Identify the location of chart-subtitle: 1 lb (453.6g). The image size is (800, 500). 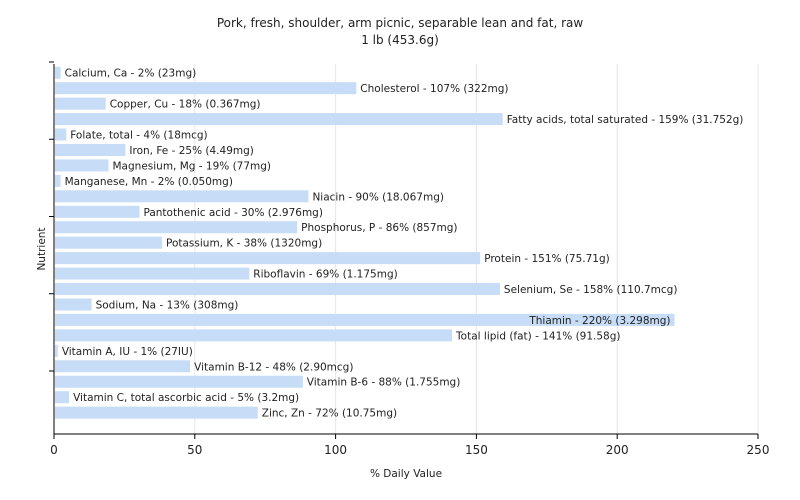
(400, 40).